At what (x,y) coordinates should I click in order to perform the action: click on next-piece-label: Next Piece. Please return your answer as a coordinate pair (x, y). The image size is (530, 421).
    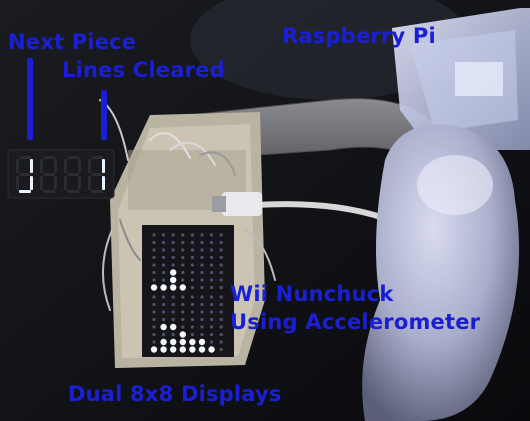
    Looking at the image, I should click on (72, 42).